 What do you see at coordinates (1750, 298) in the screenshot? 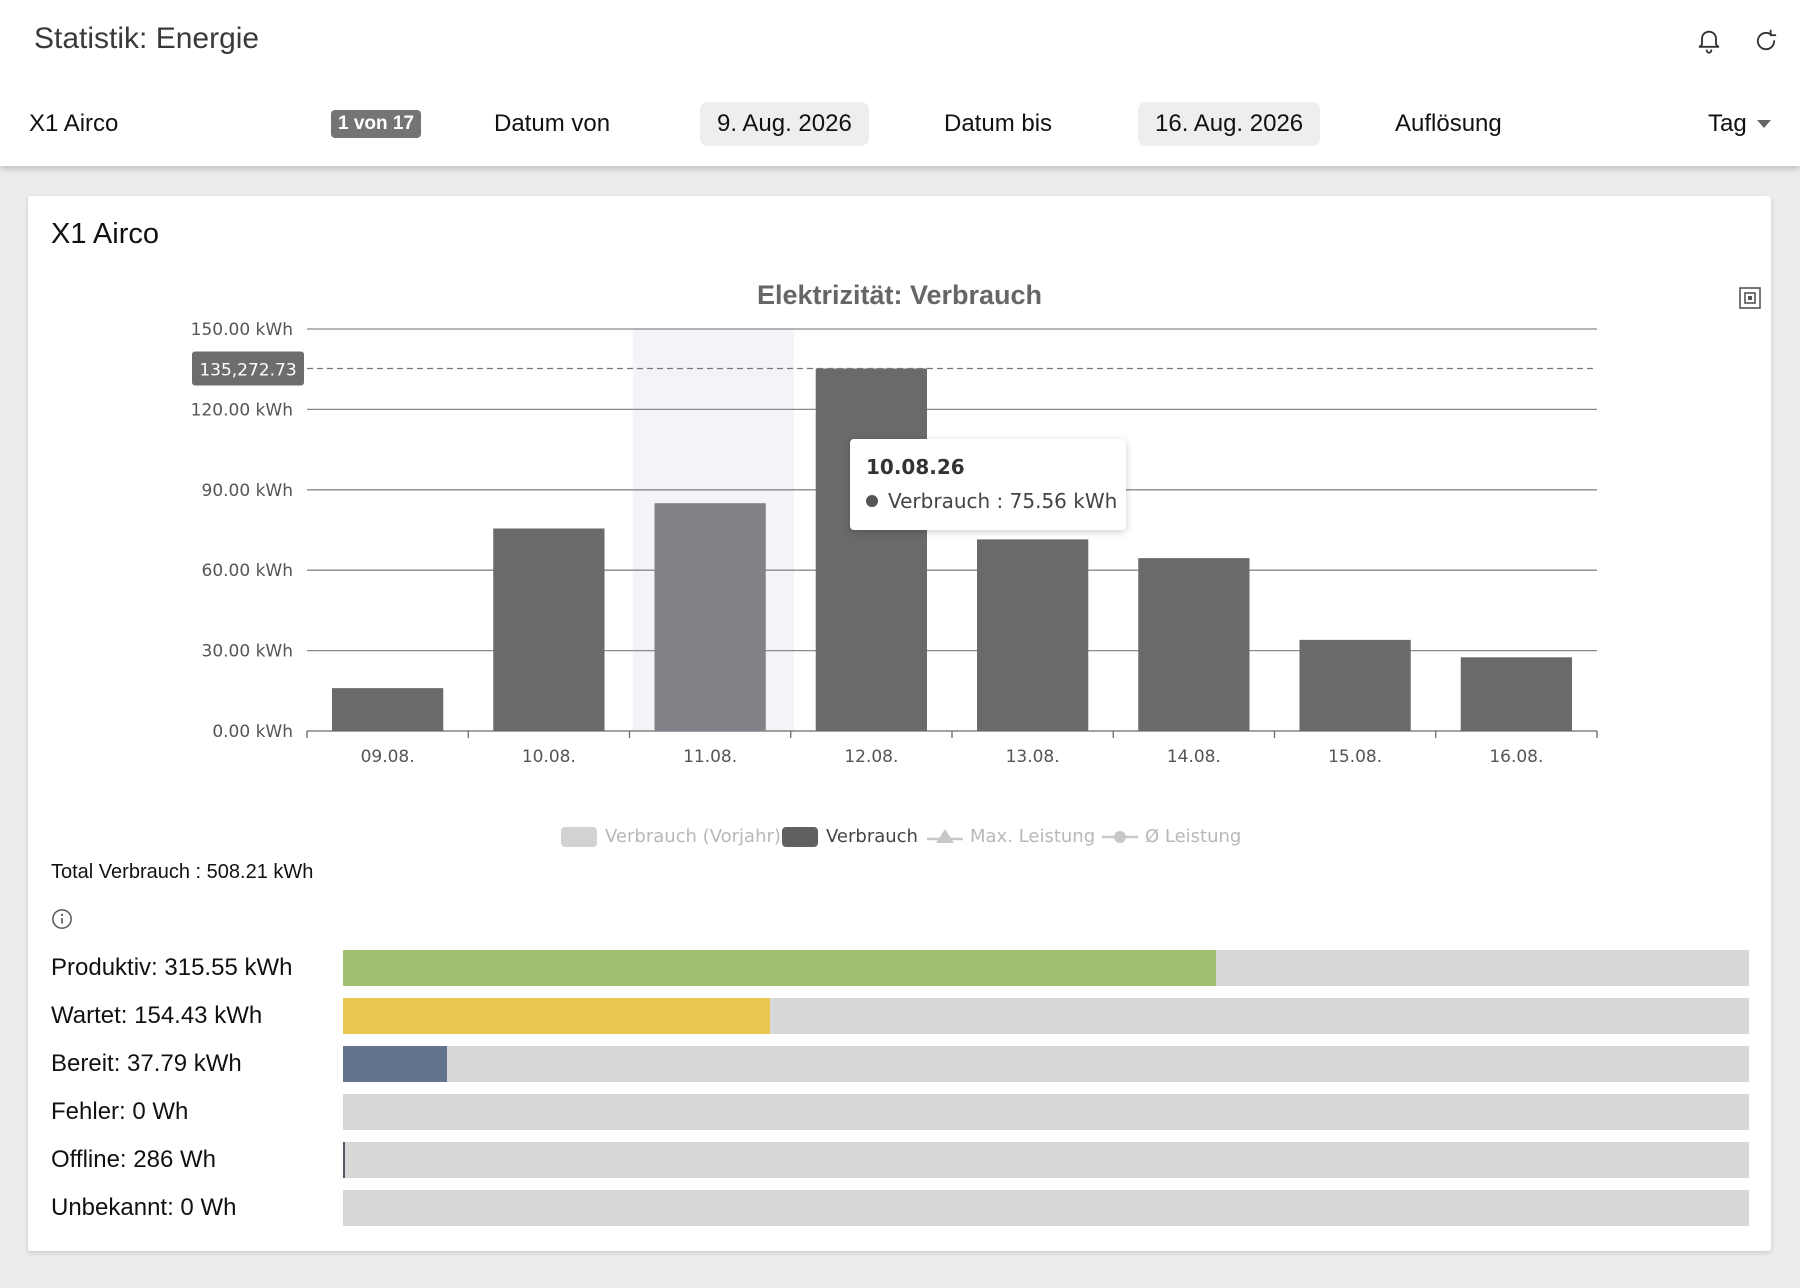
I see `fullscreen-icon` at bounding box center [1750, 298].